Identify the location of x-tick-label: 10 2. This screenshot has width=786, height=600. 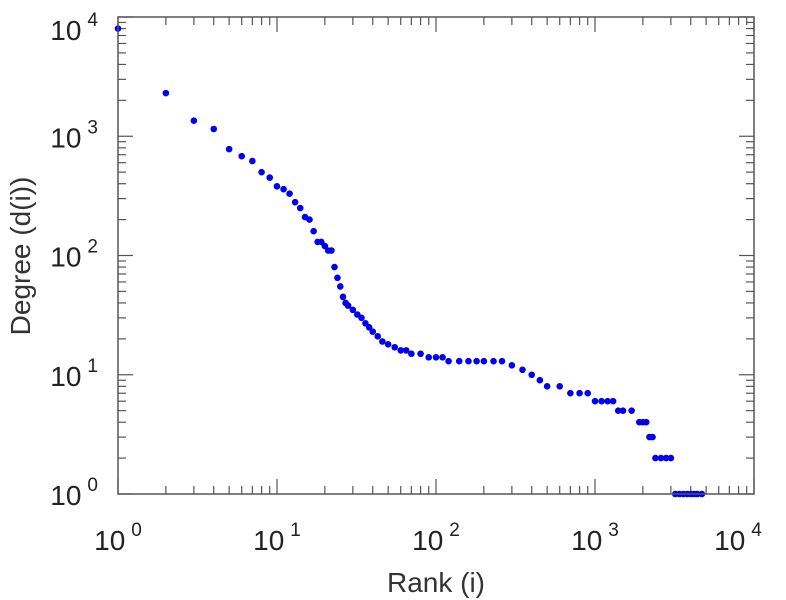
(436, 538).